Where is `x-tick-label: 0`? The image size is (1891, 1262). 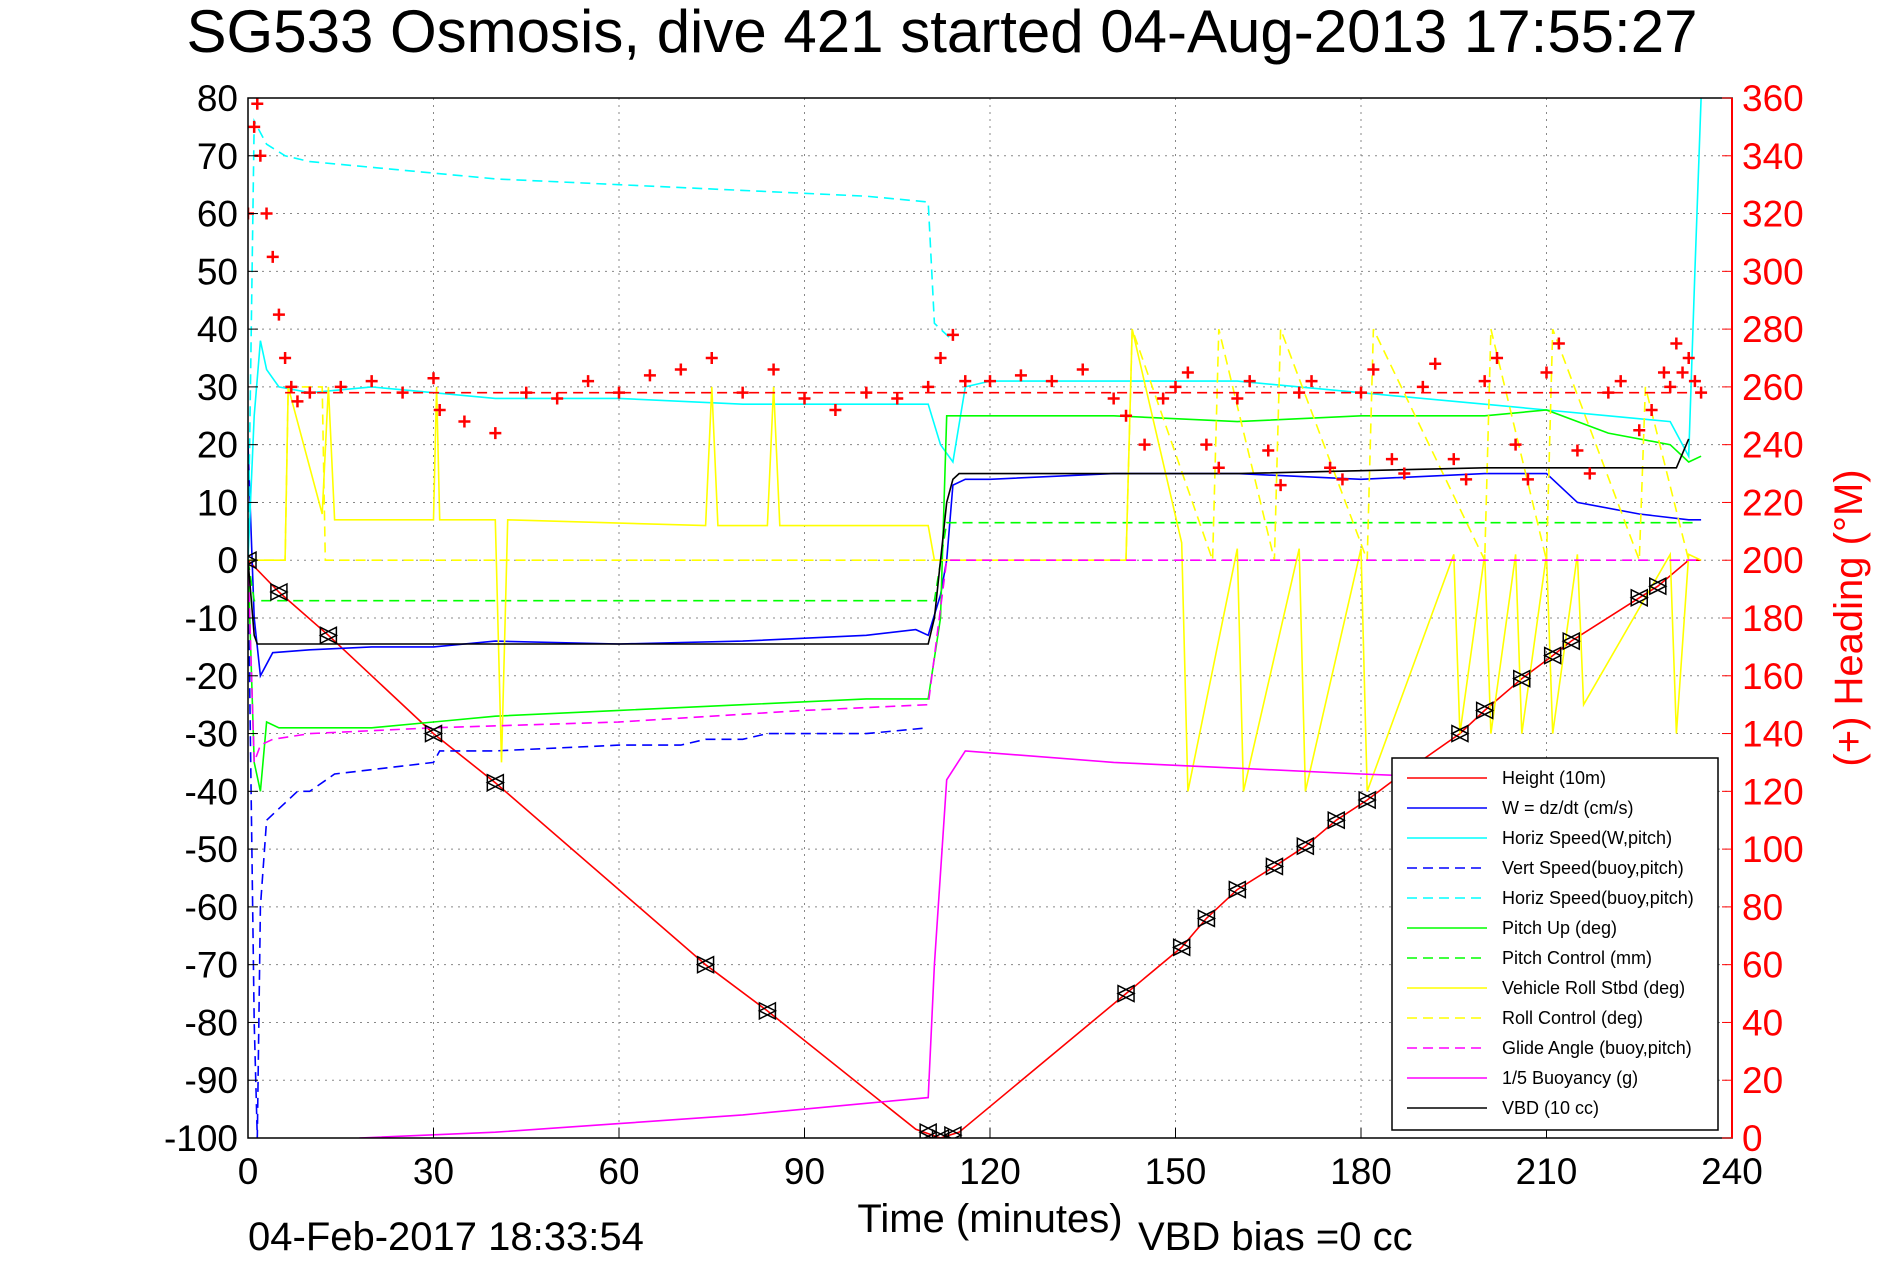
x-tick-label: 0 is located at coordinates (248, 1171).